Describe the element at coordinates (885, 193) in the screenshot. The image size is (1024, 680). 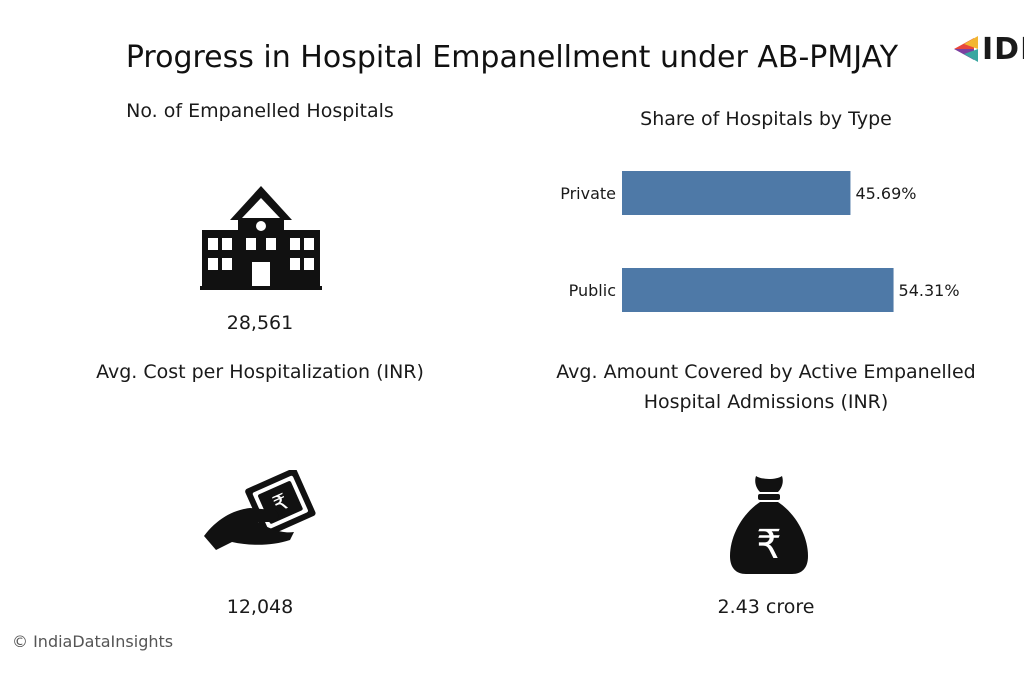
I see `value-label-private: 45.69%` at that location.